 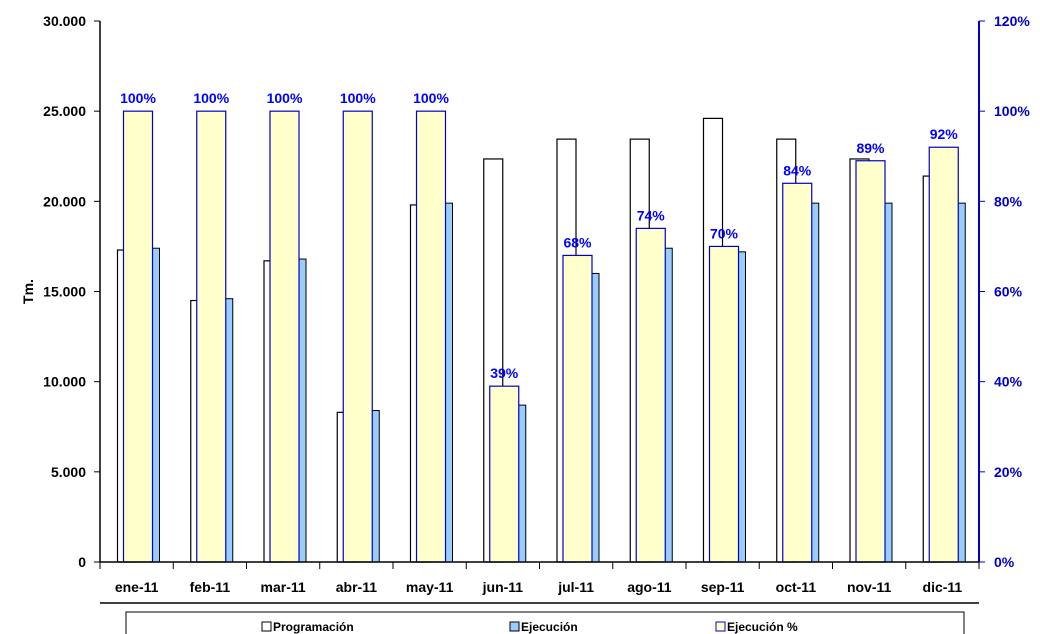 I want to click on y-tick-label: 10.000, so click(x=64, y=382).